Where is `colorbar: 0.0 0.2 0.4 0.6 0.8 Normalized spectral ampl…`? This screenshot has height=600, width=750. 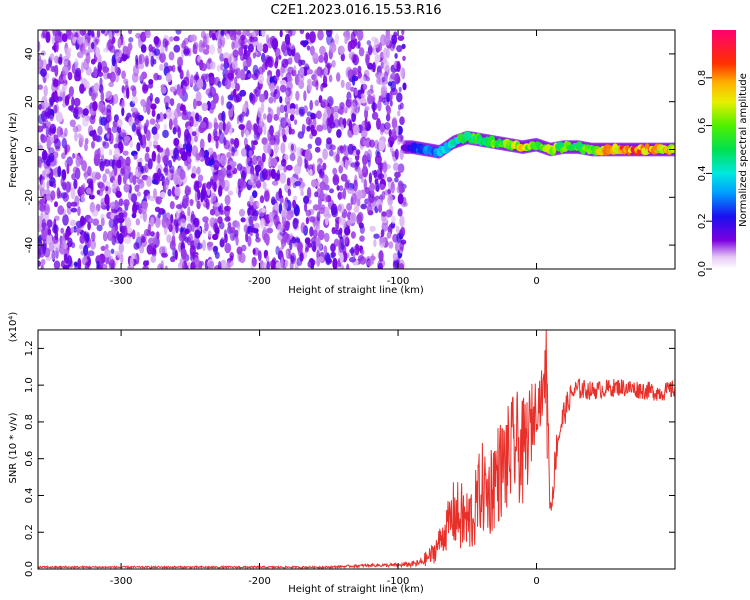
colorbar: 0.0 0.2 0.4 0.6 0.8 Normalized spectral ampl… is located at coordinates (723, 153).